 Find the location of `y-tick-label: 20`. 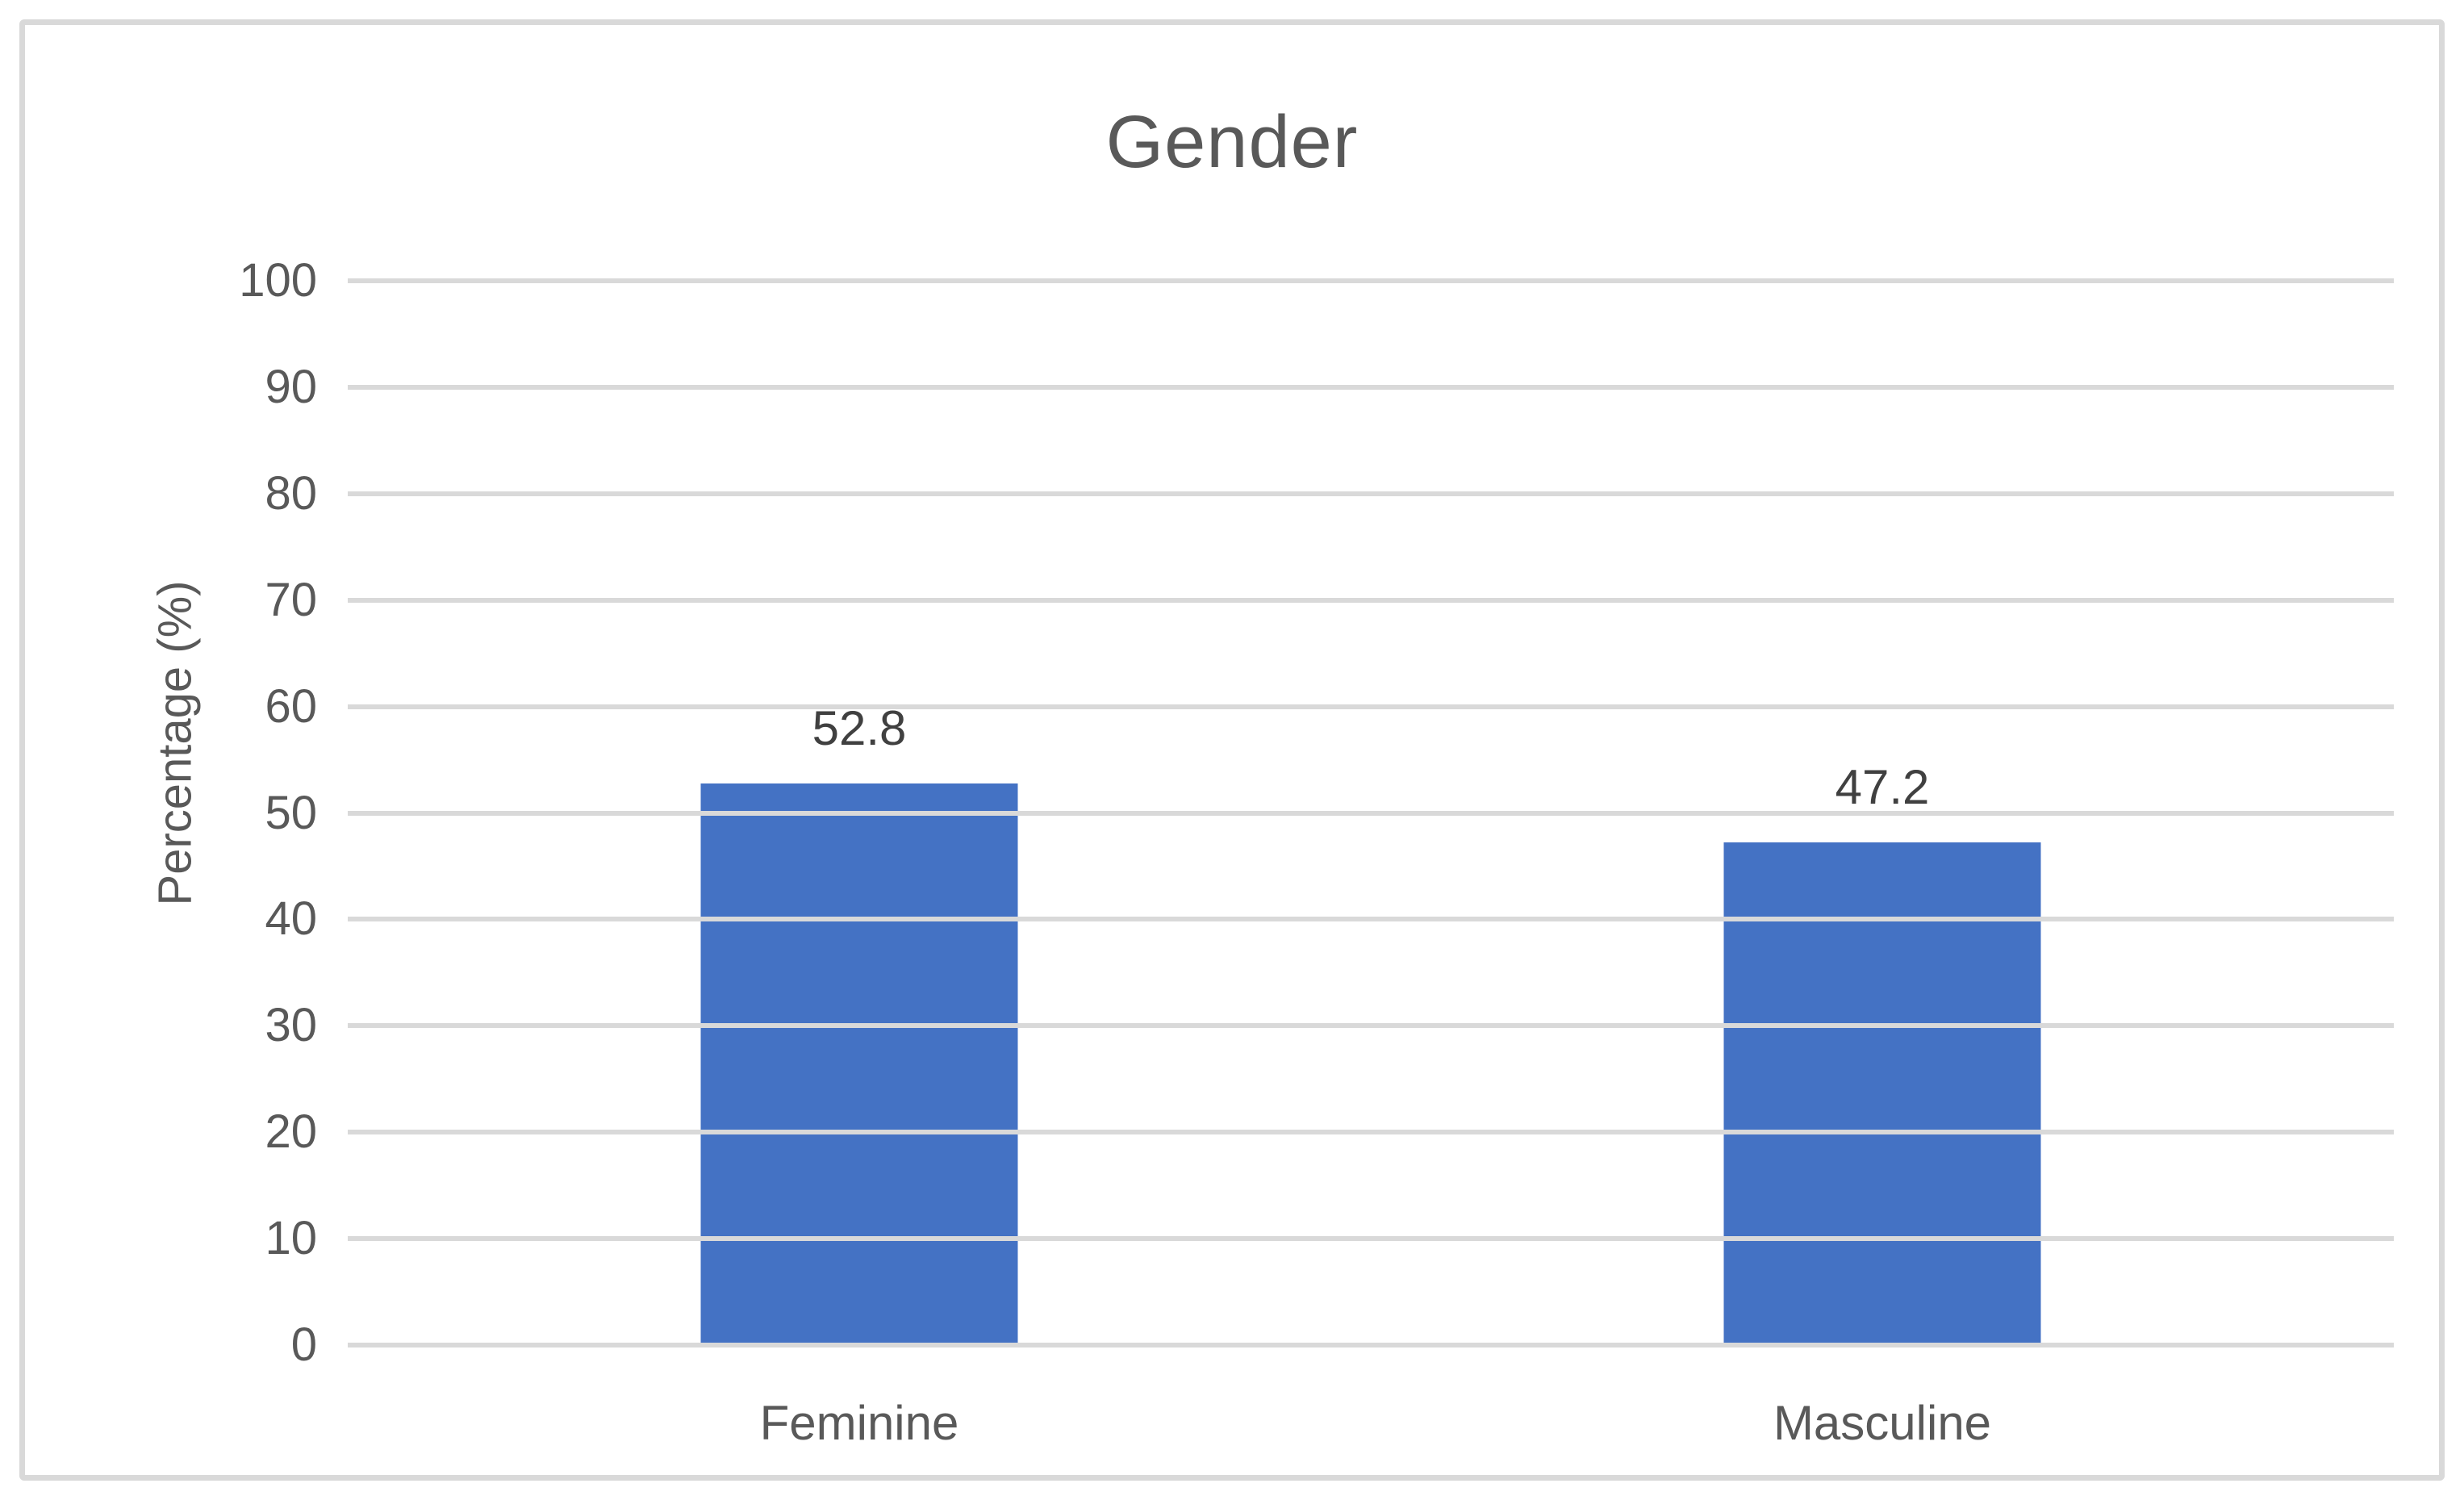

y-tick-label: 20 is located at coordinates (291, 1132).